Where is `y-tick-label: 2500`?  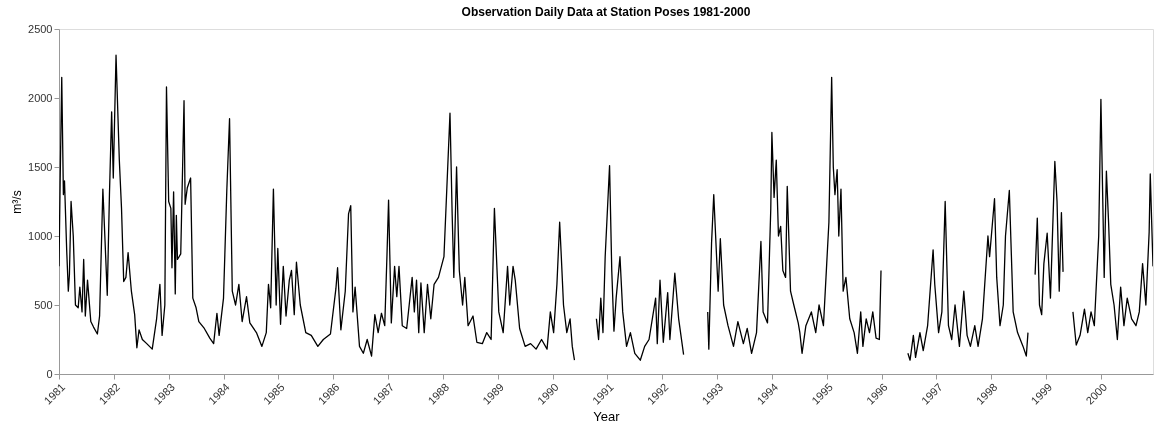 y-tick-label: 2500 is located at coordinates (40, 28).